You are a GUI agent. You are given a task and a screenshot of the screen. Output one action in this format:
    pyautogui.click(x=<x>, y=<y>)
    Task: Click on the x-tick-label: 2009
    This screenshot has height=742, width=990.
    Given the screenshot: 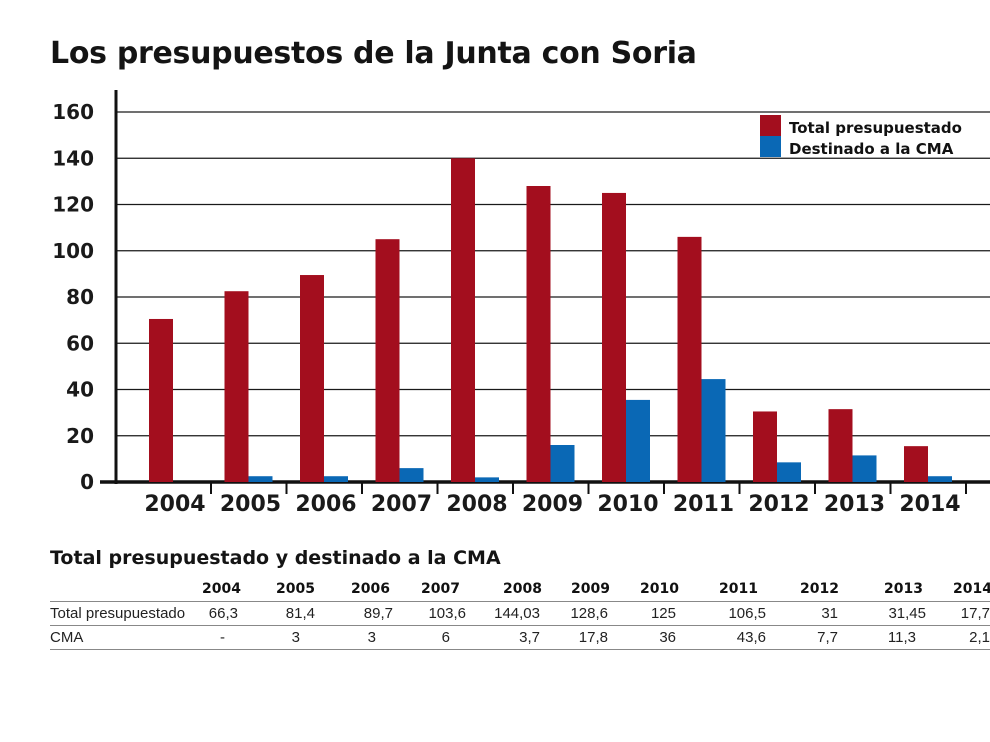 What is the action you would take?
    pyautogui.click(x=552, y=504)
    